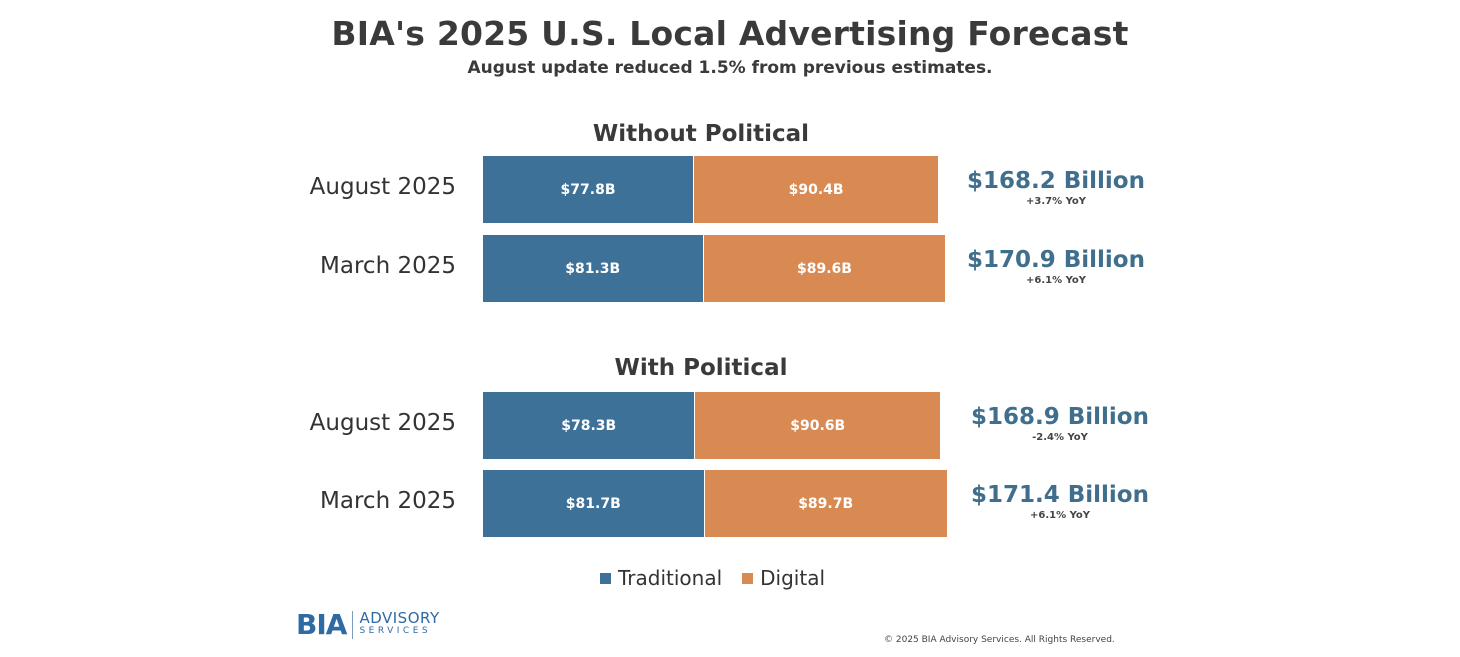  What do you see at coordinates (748, 578) in the screenshot?
I see `legend-swatch-digital` at bounding box center [748, 578].